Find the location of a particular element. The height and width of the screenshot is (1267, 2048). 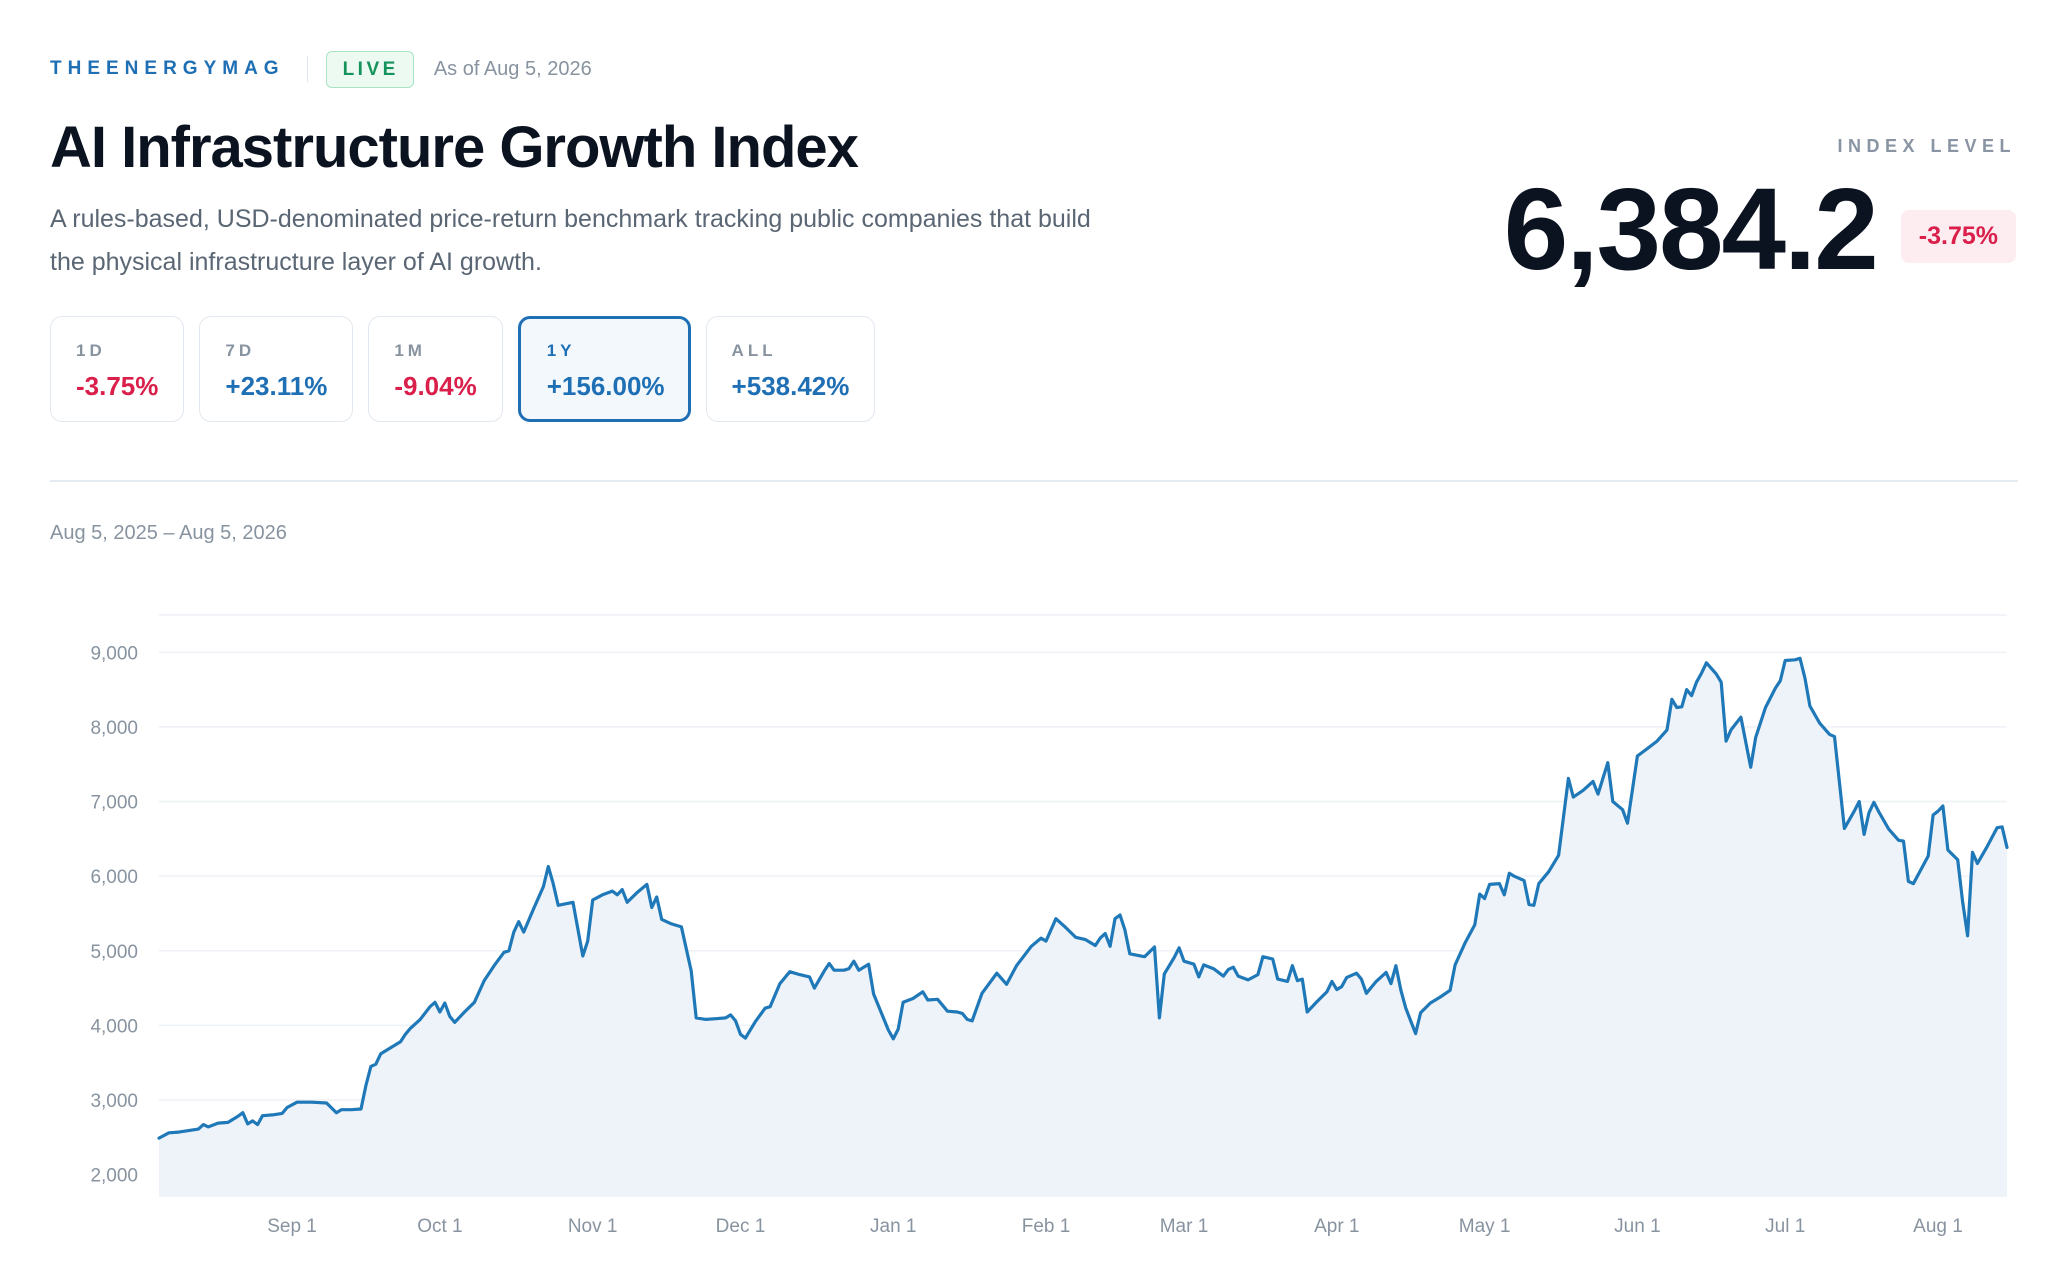

x-tick-label: Aug 1 is located at coordinates (1938, 1226).